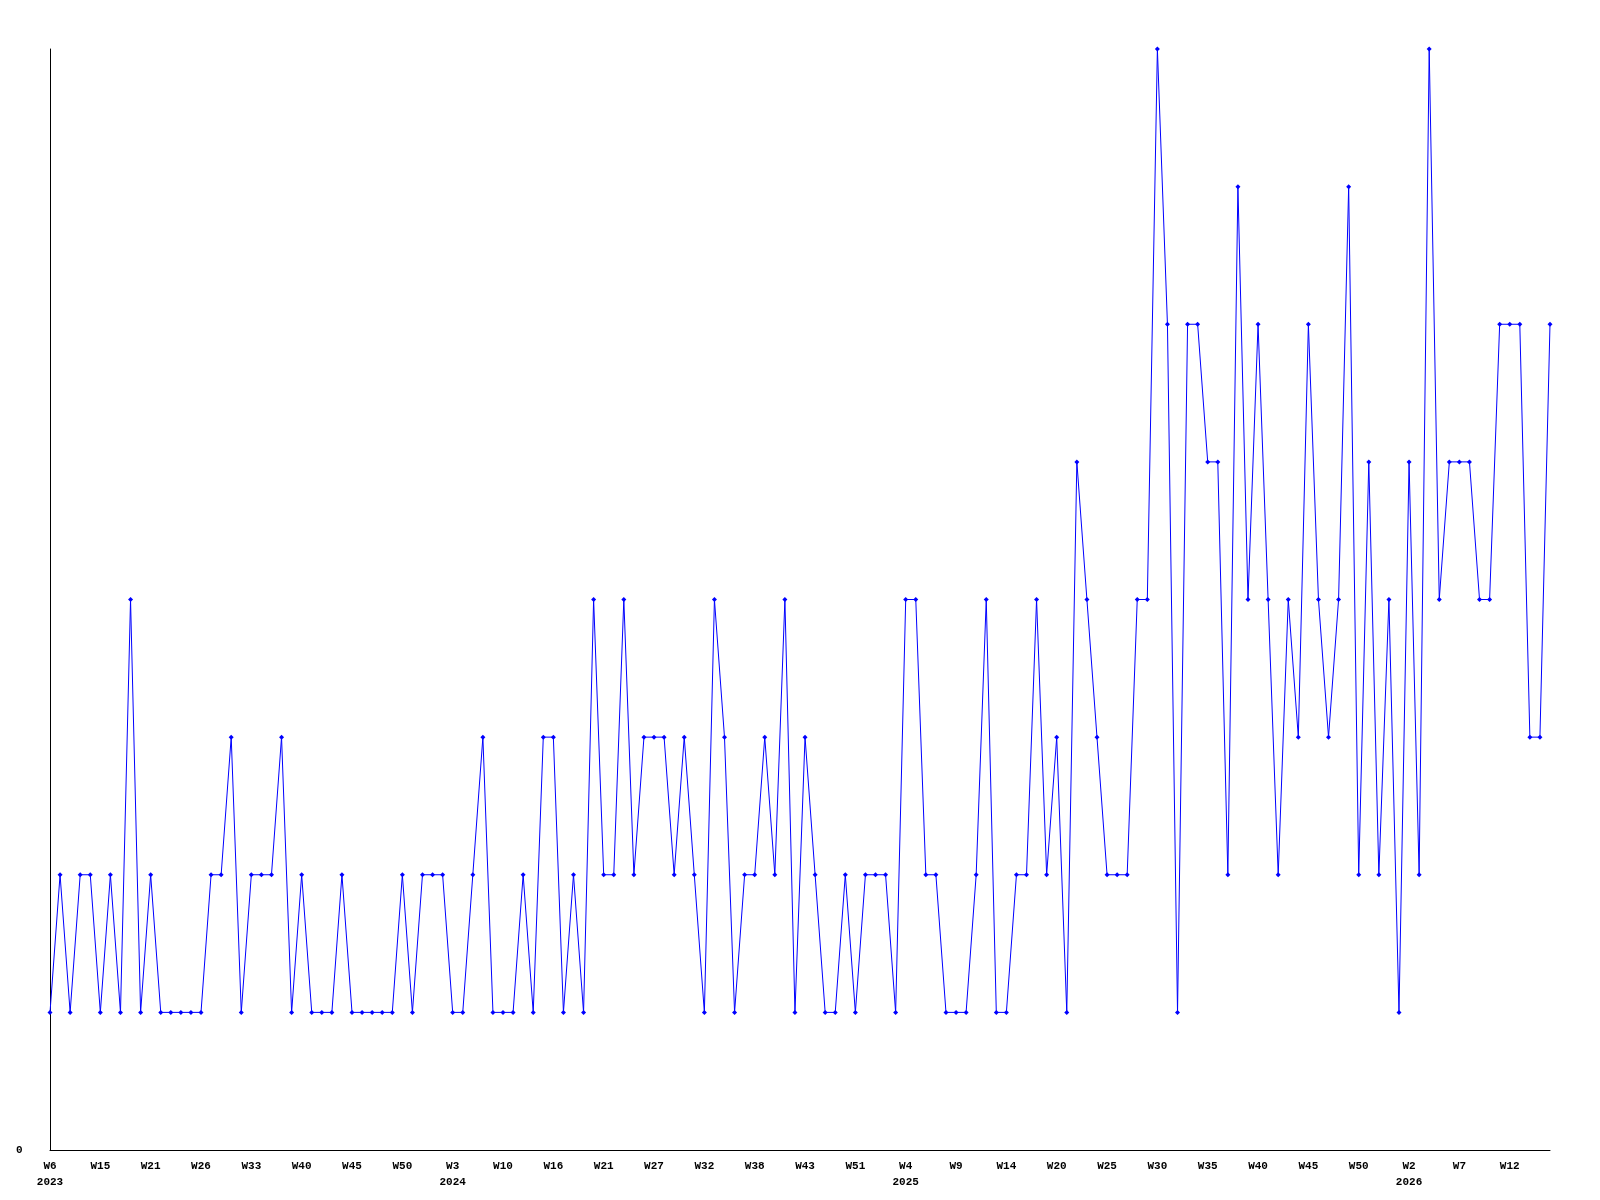 The height and width of the screenshot is (1200, 1600). Describe the element at coordinates (855, 1166) in the screenshot. I see `x-tick-label: W51` at that location.